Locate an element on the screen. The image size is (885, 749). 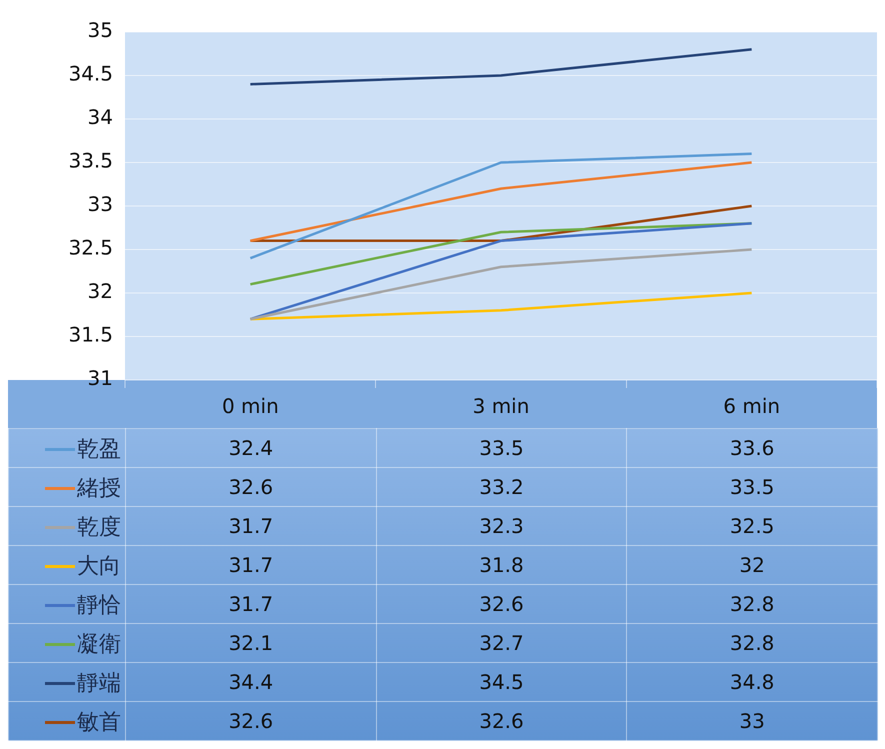
data-label: 32.1 is located at coordinates (251, 643).